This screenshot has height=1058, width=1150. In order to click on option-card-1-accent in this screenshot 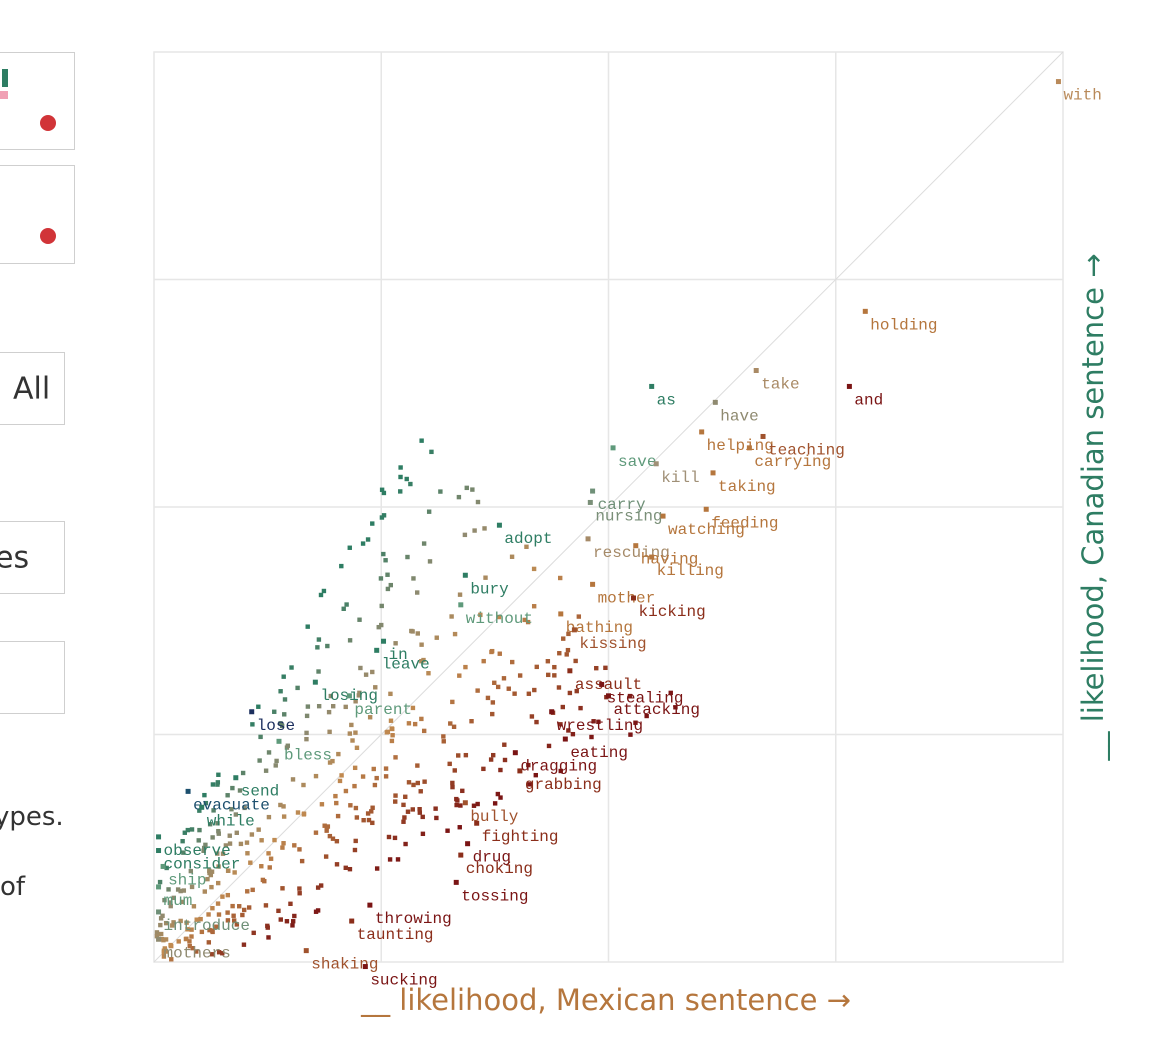, I will do `click(5, 78)`.